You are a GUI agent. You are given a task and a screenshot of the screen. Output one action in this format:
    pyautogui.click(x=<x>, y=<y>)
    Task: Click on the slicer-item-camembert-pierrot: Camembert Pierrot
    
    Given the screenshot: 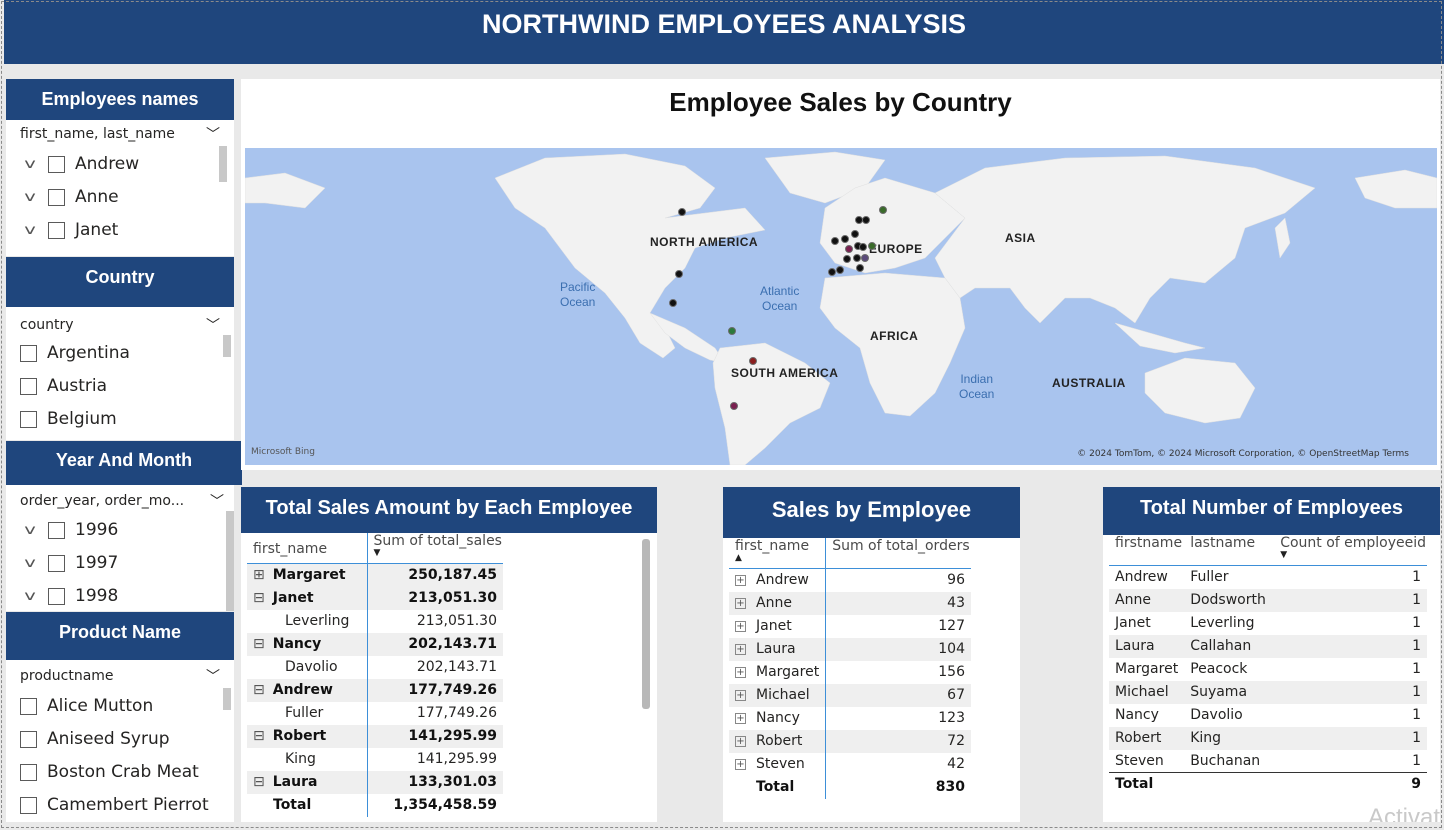 What is the action you would take?
    pyautogui.click(x=114, y=805)
    